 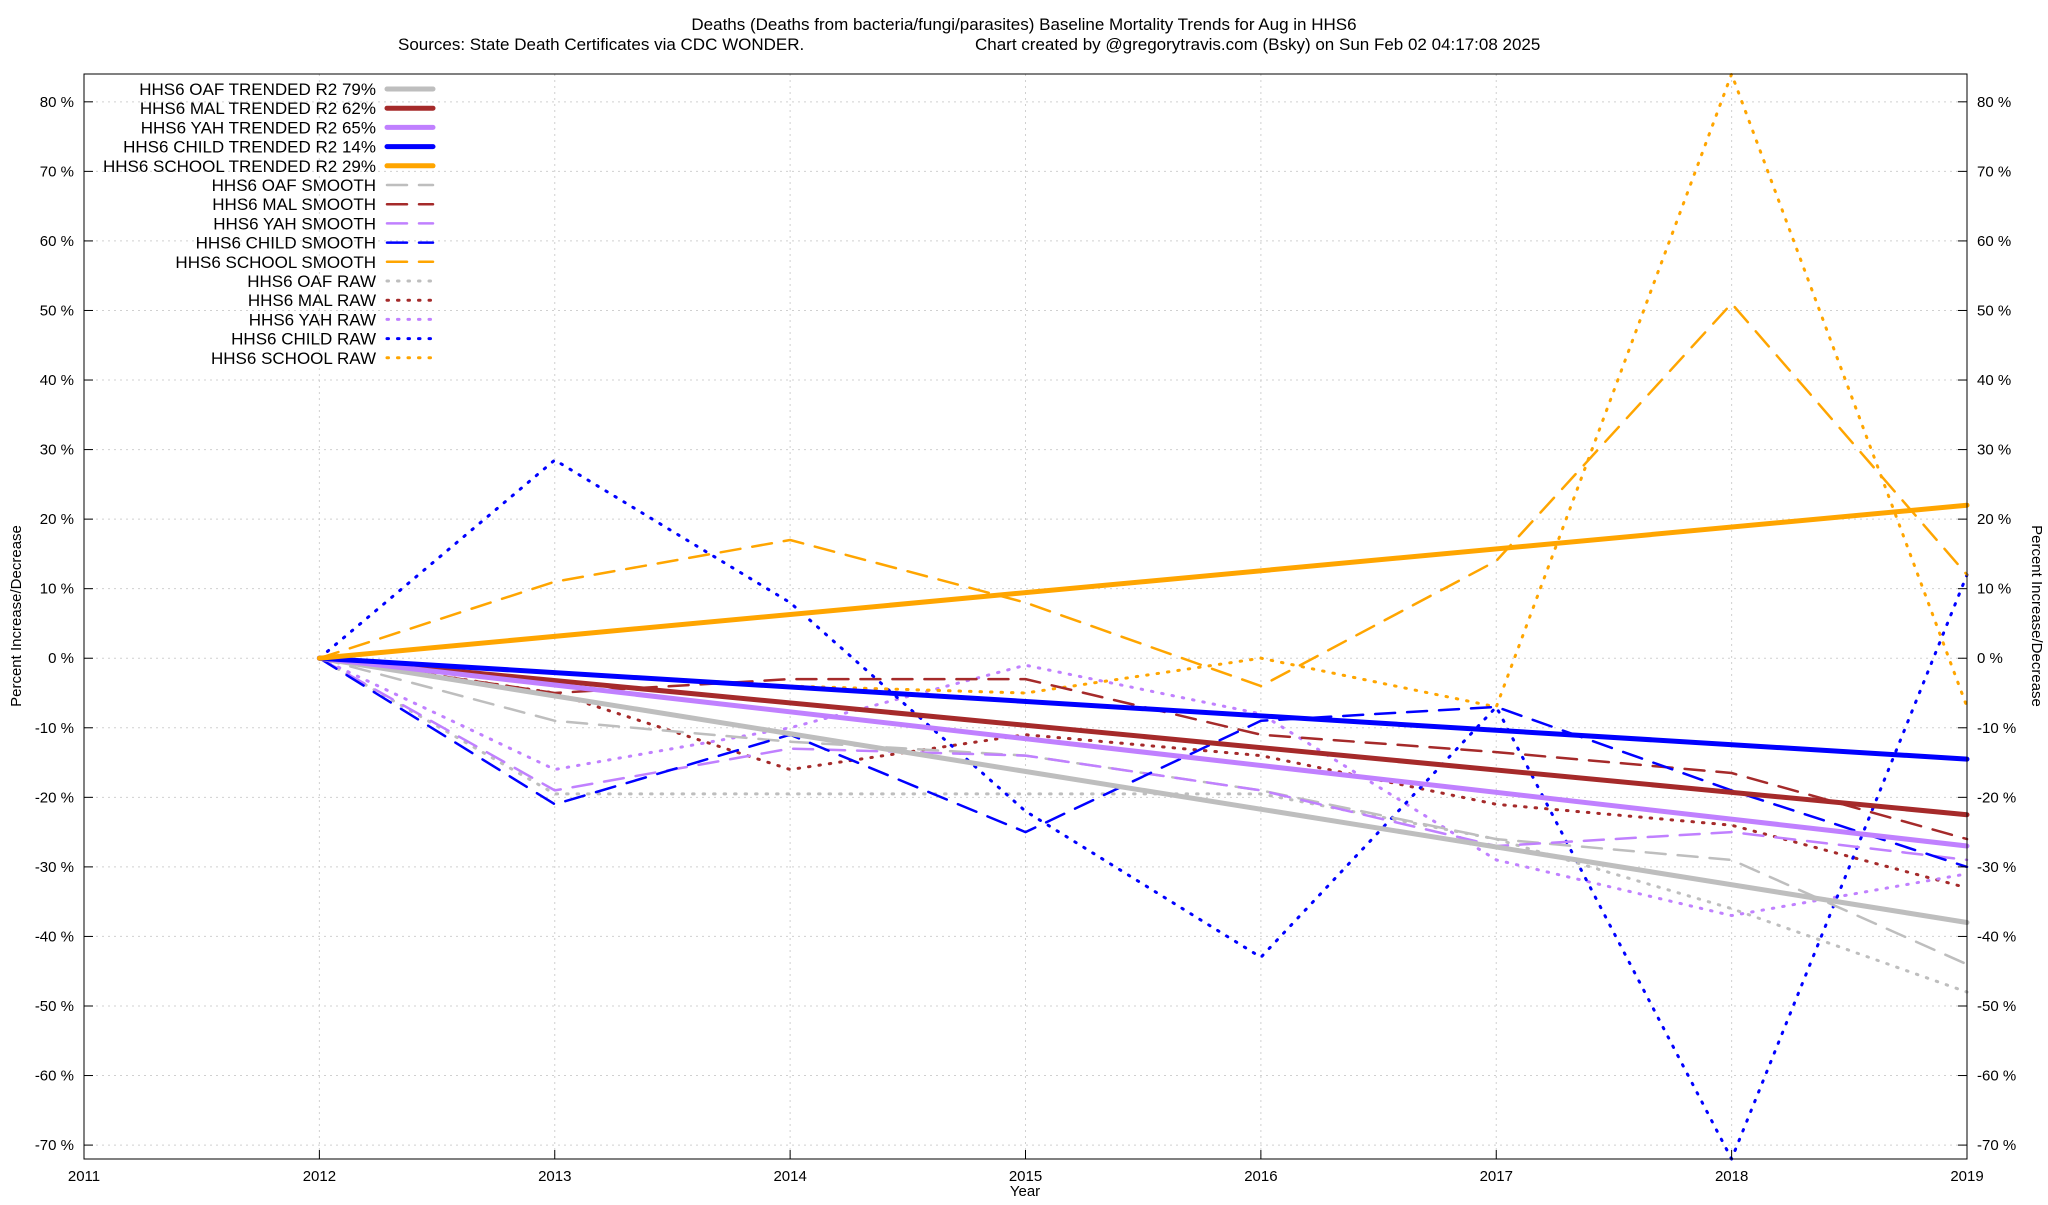 What do you see at coordinates (293, 358) in the screenshot?
I see `legend-label: HHS6 SCHOOL RAW` at bounding box center [293, 358].